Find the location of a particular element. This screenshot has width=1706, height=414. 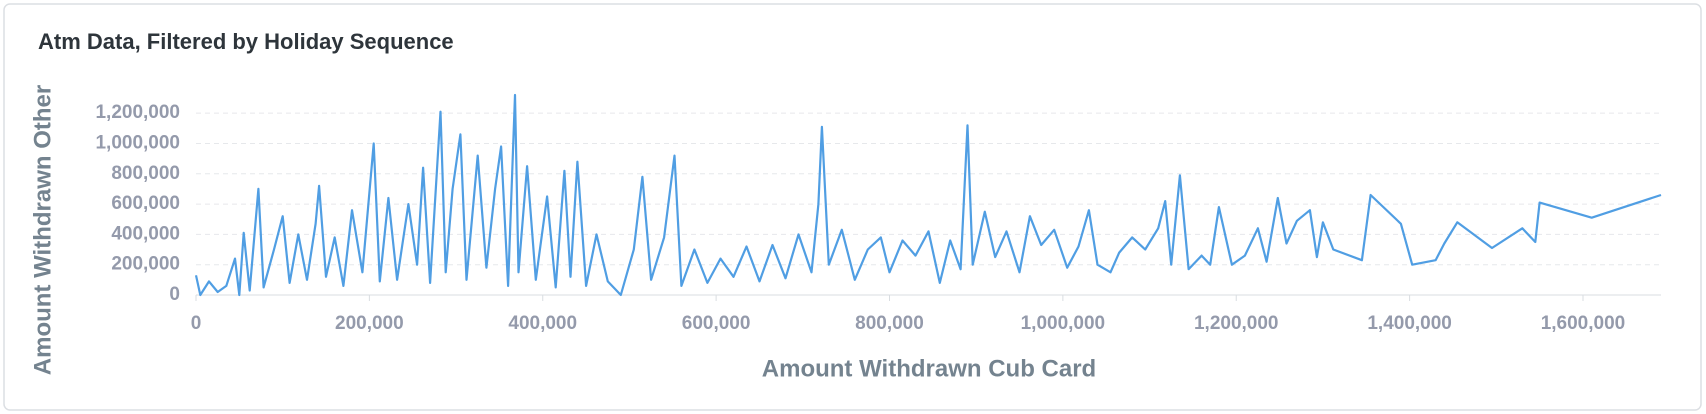

x-tick-label: 600,000 is located at coordinates (716, 323).